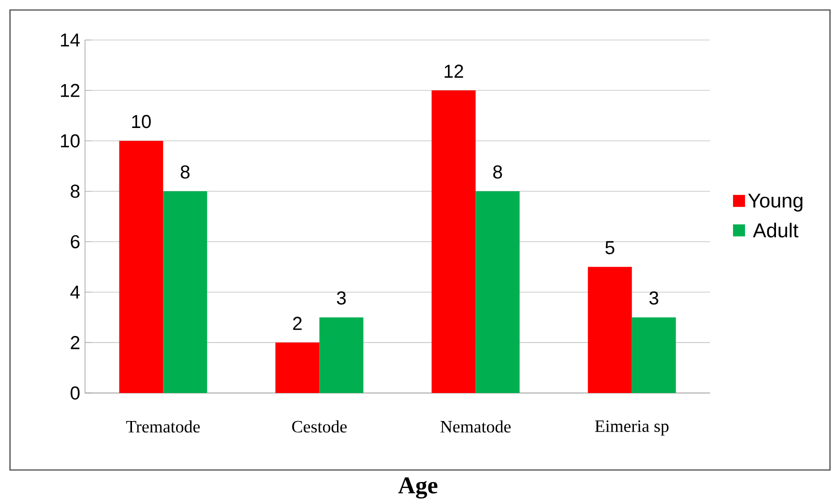 This screenshot has width=836, height=503. Describe the element at coordinates (297, 323) in the screenshot. I see `data-label: 2` at that location.